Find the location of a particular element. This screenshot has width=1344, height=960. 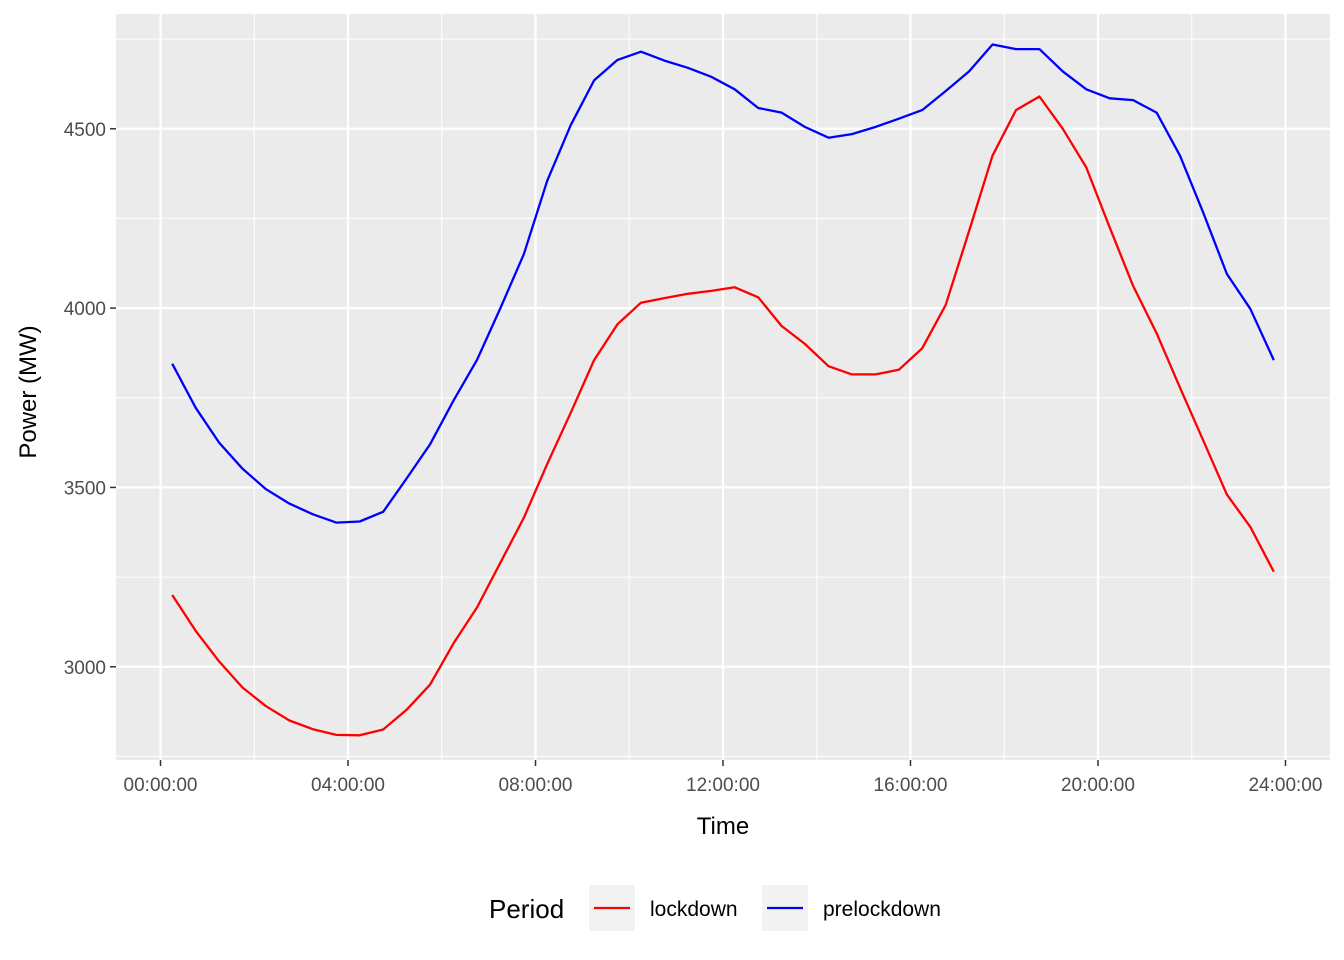

legend-title: Period is located at coordinates (526, 909).